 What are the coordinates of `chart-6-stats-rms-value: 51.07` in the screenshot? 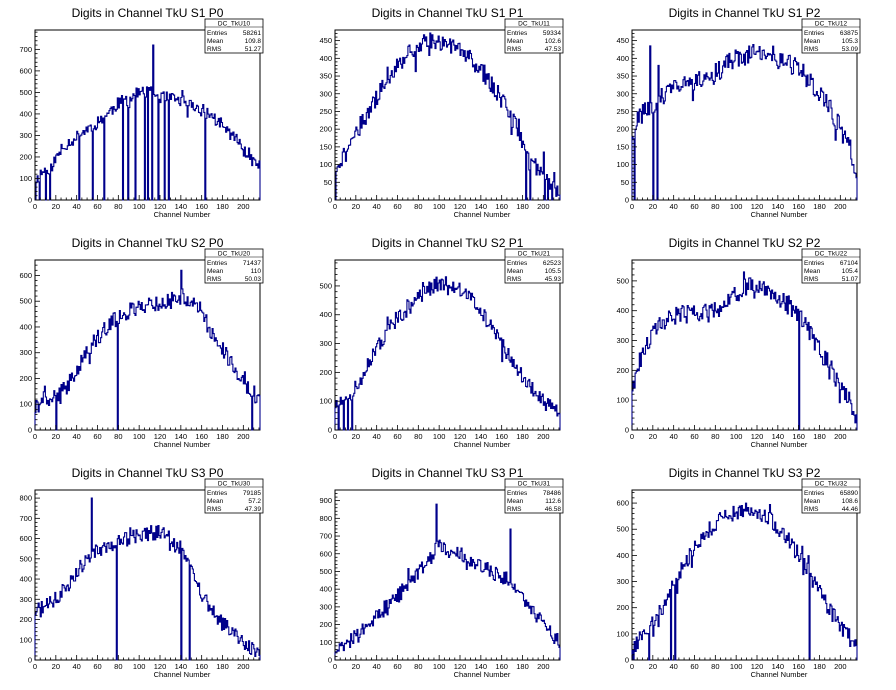 It's located at (850, 279).